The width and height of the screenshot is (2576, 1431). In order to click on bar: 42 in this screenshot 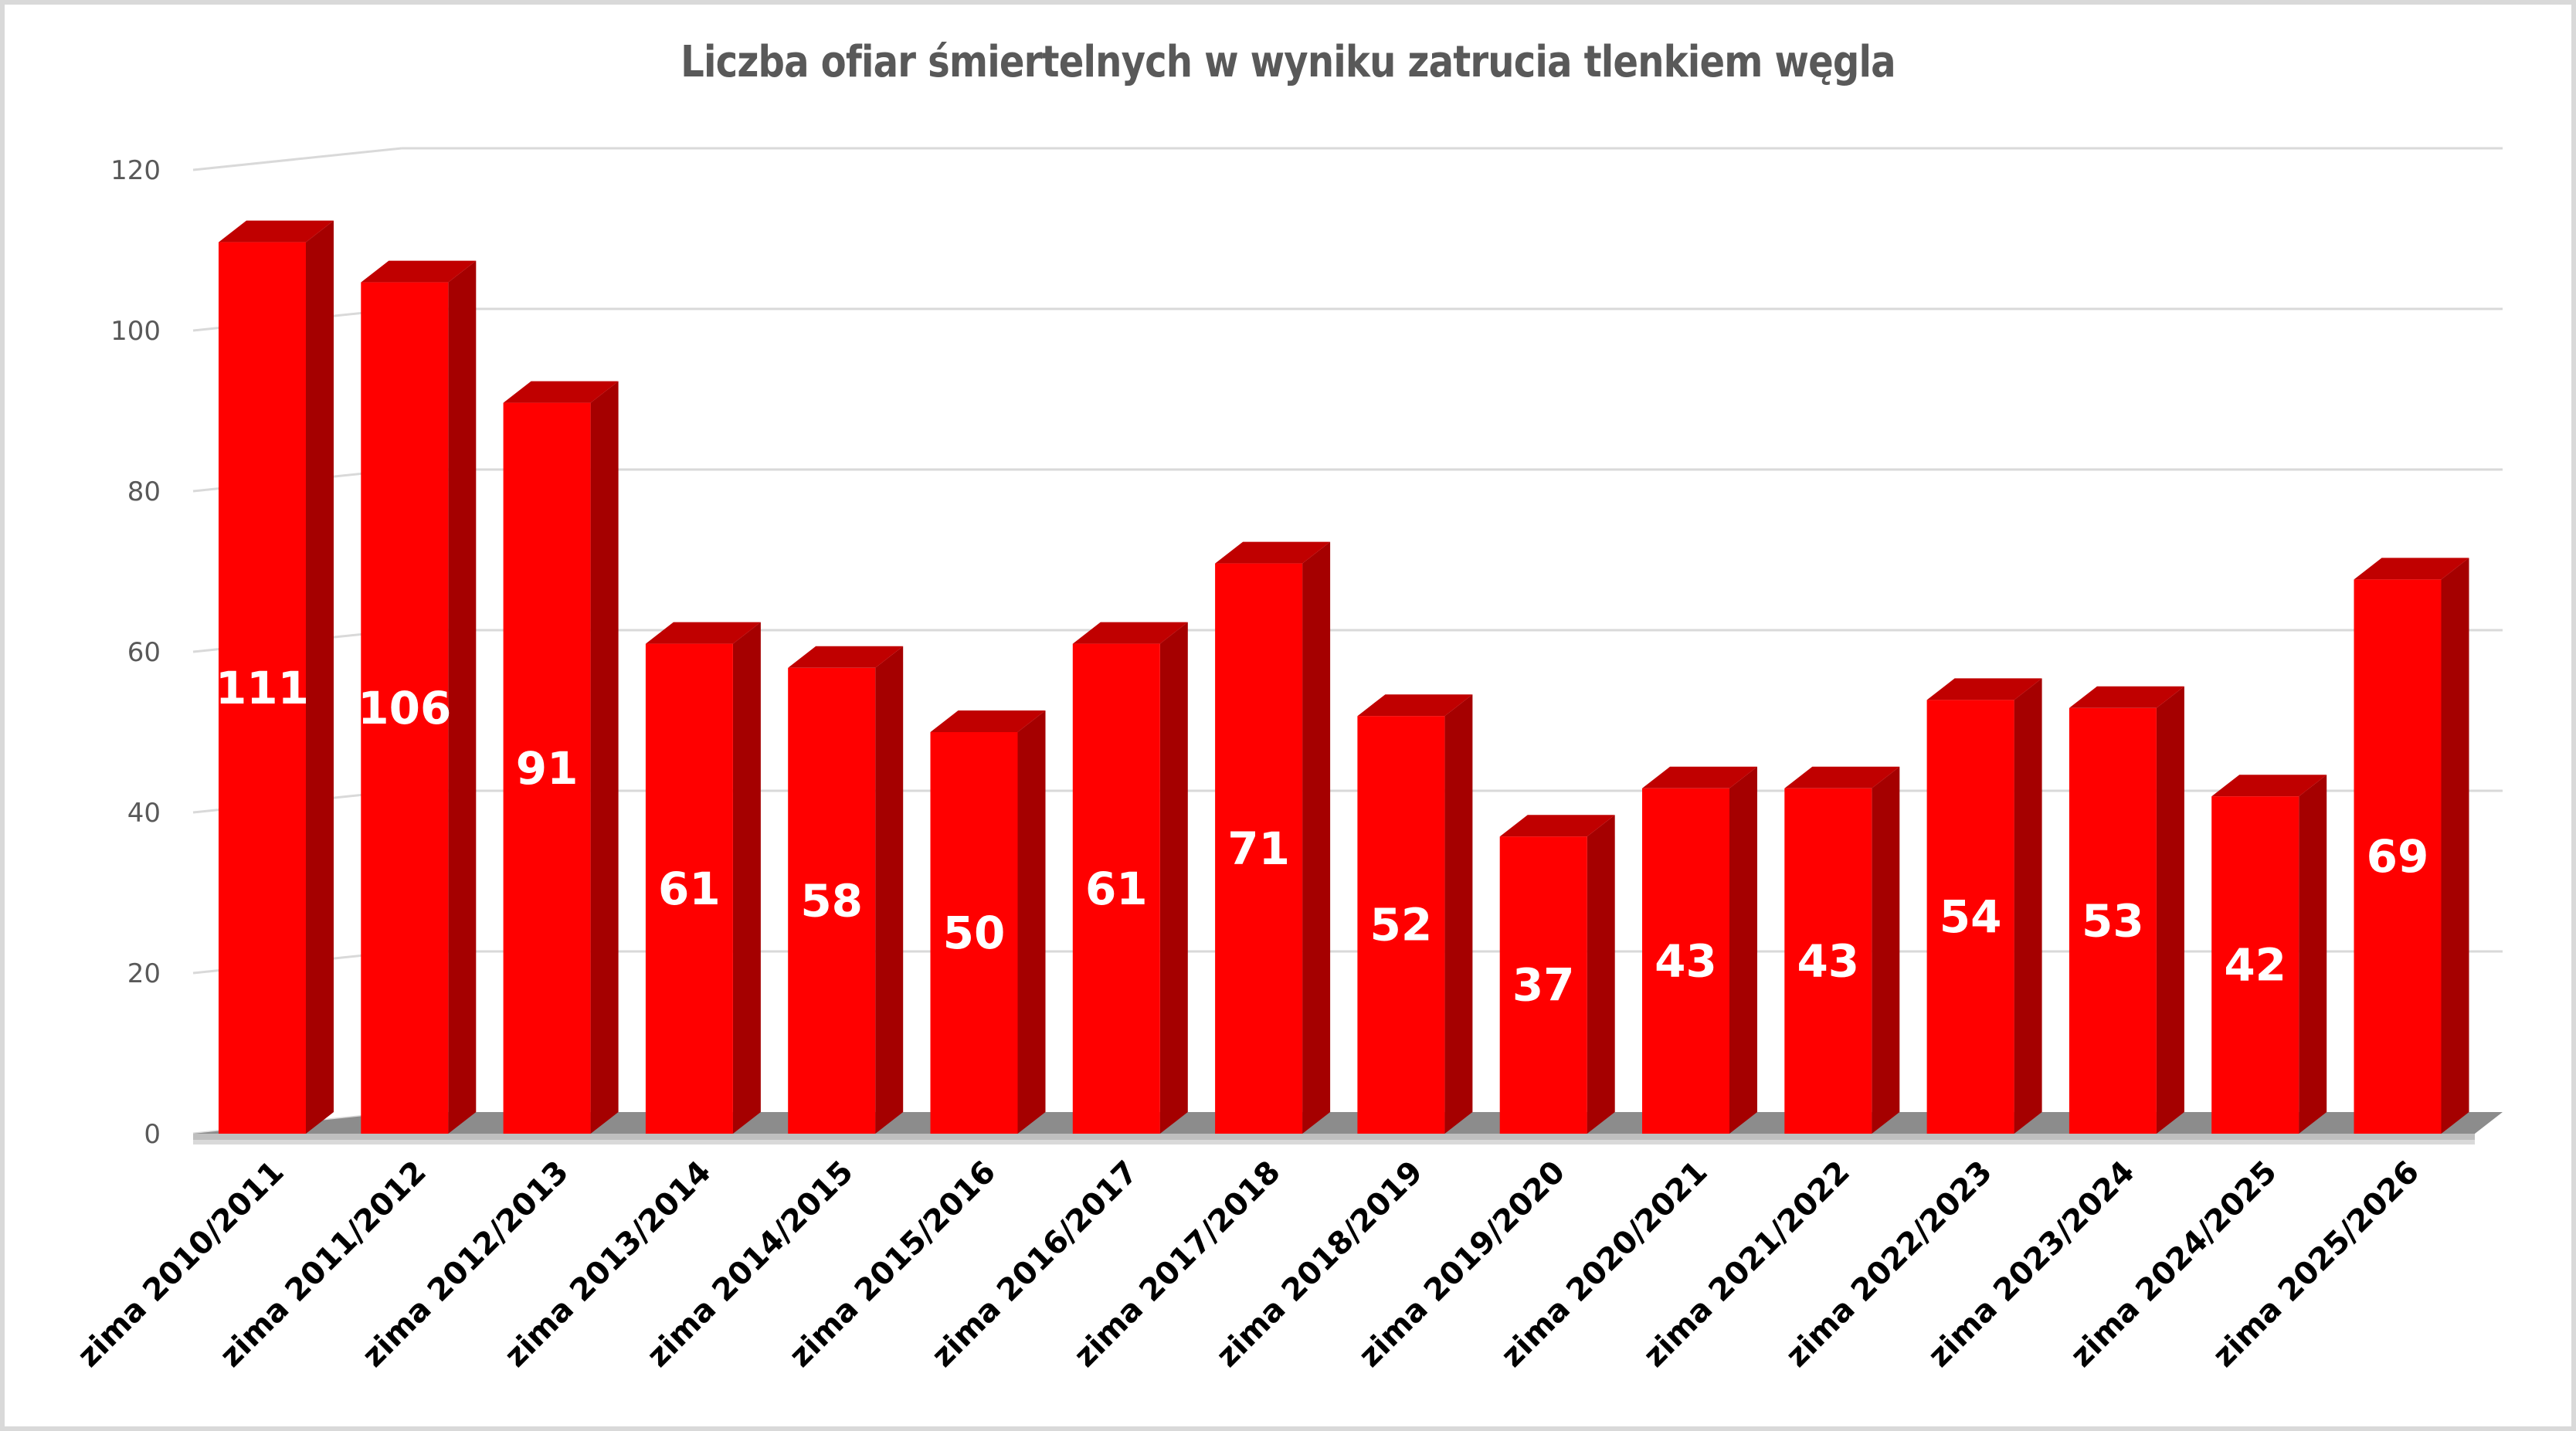, I will do `click(2269, 955)`.